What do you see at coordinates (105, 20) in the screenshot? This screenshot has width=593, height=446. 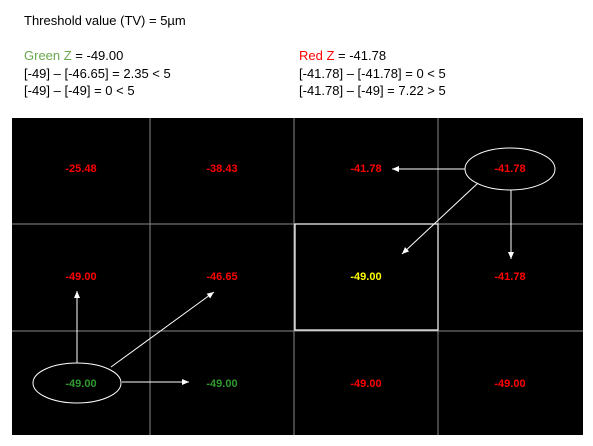 I see `title: Threshold value (TV) = 5µm` at bounding box center [105, 20].